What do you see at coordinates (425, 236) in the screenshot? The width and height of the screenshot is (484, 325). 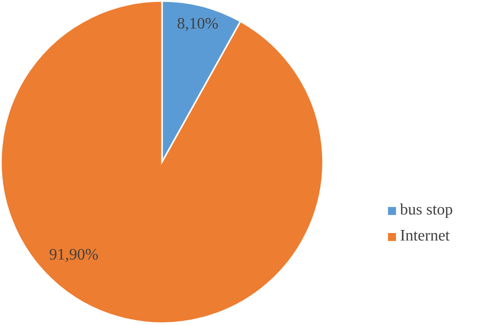 I see `legend-label: Internet` at bounding box center [425, 236].